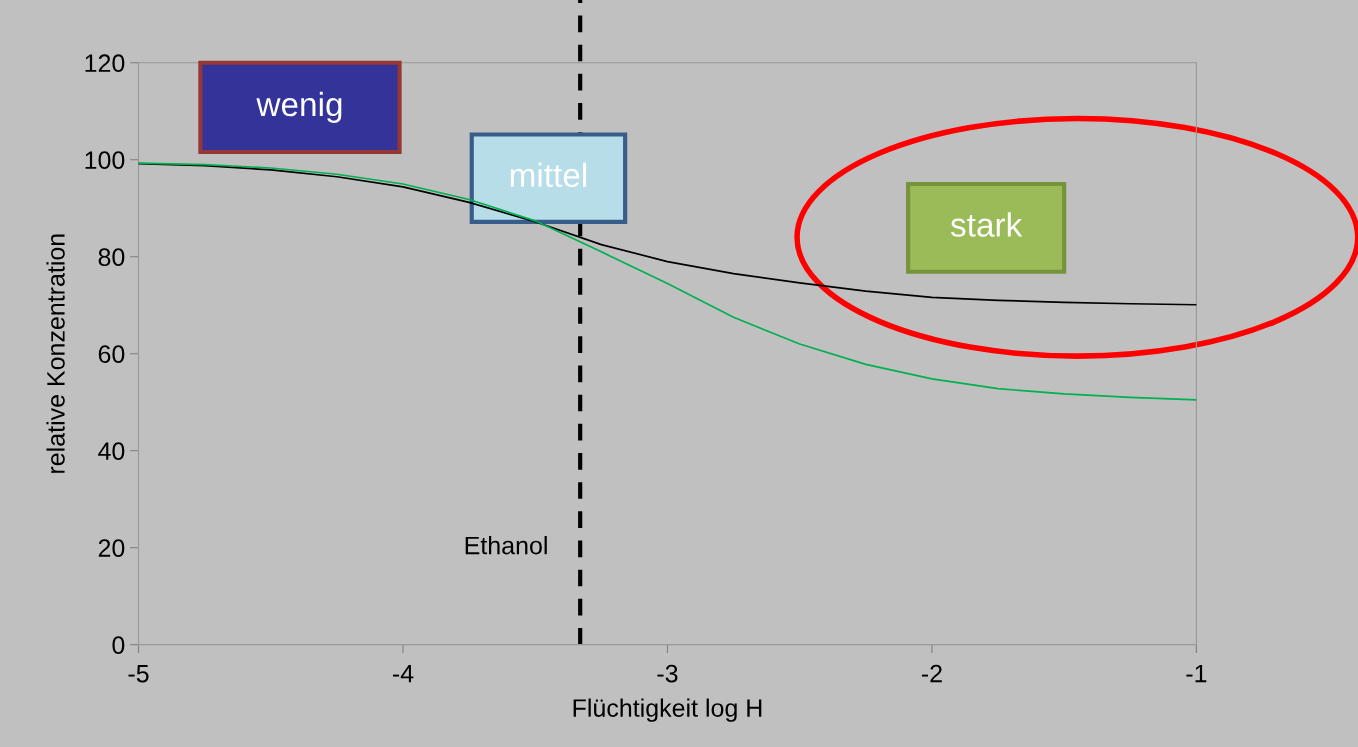 Image resolution: width=1358 pixels, height=747 pixels. What do you see at coordinates (105, 160) in the screenshot?
I see `y-tick-label: 100` at bounding box center [105, 160].